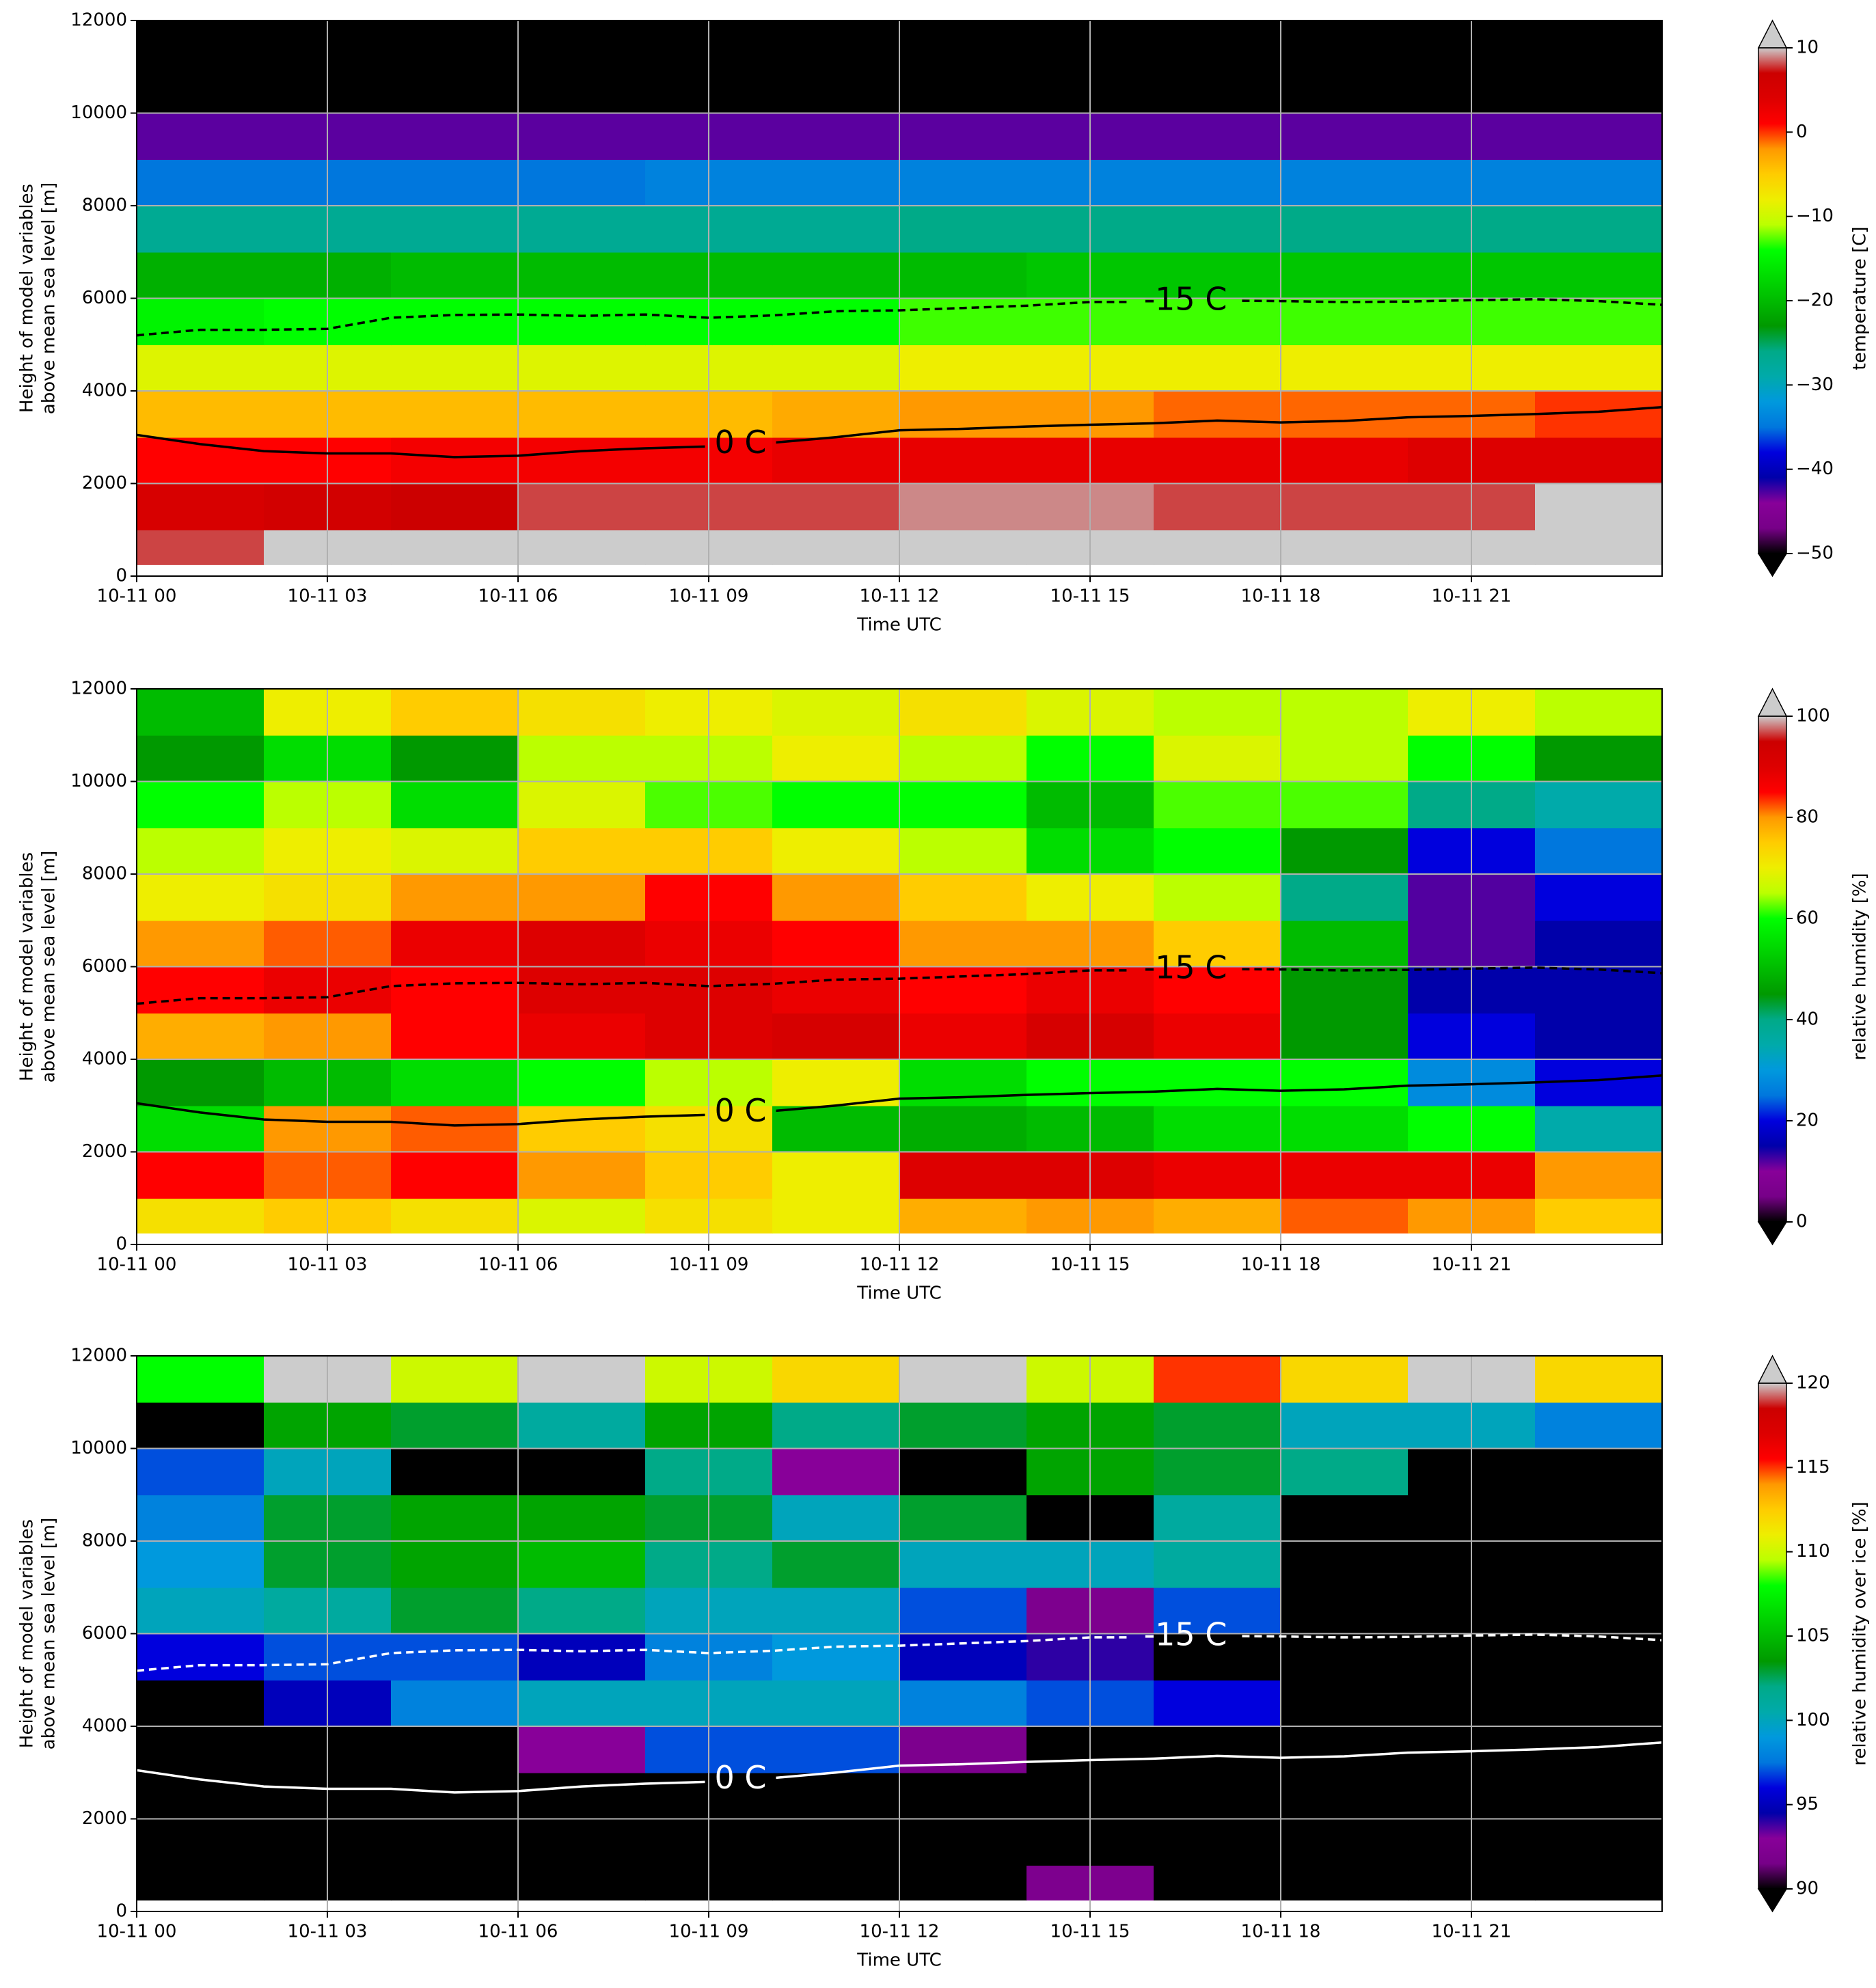  What do you see at coordinates (328, 597) in the screenshot?
I see `x-tick-label: 10-11 03` at bounding box center [328, 597].